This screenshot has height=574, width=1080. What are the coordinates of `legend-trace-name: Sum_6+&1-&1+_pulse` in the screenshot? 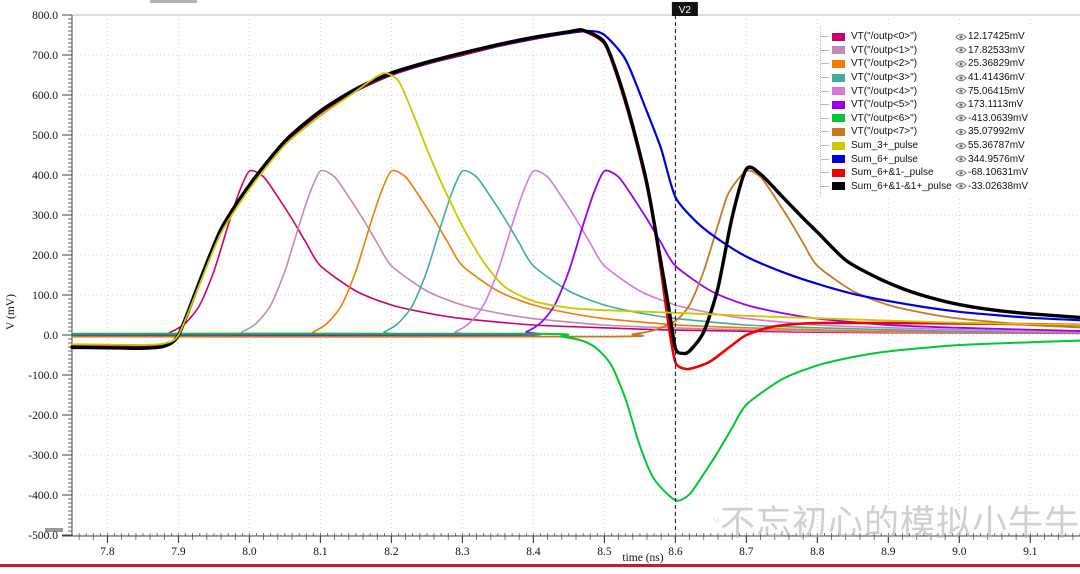 It's located at (901, 186).